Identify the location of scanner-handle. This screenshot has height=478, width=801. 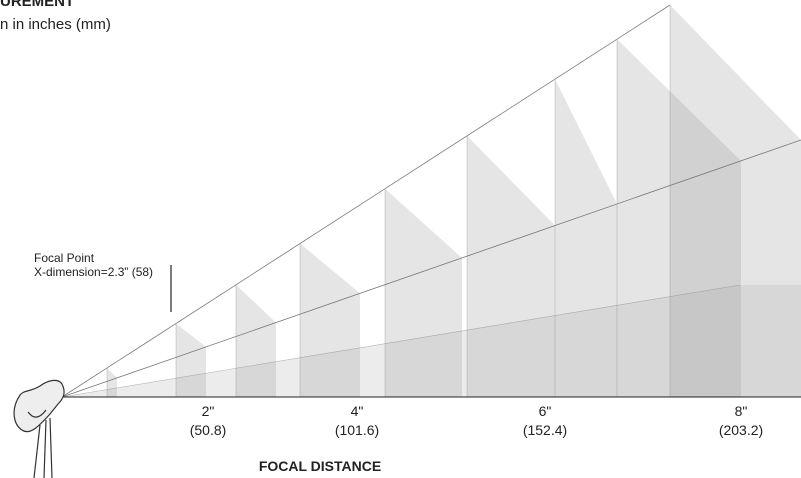
(40, 443).